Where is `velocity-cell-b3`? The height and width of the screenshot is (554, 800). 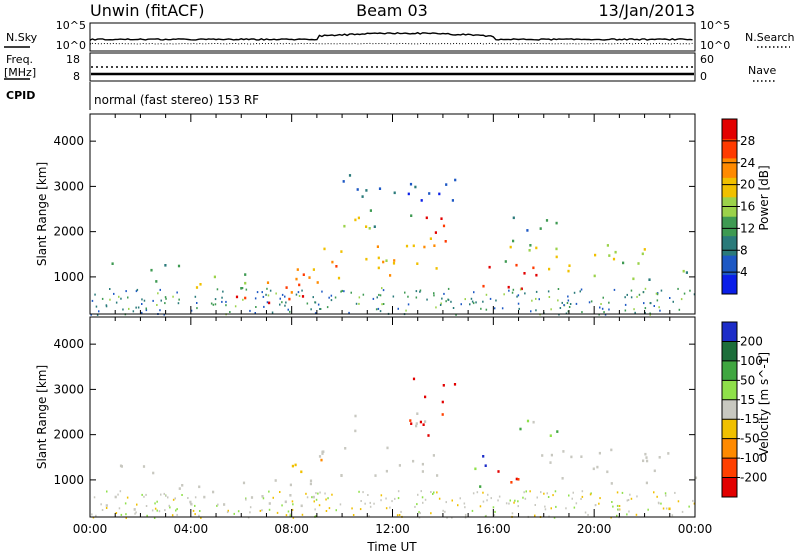 velocity-cell-b3 is located at coordinates (310, 484).